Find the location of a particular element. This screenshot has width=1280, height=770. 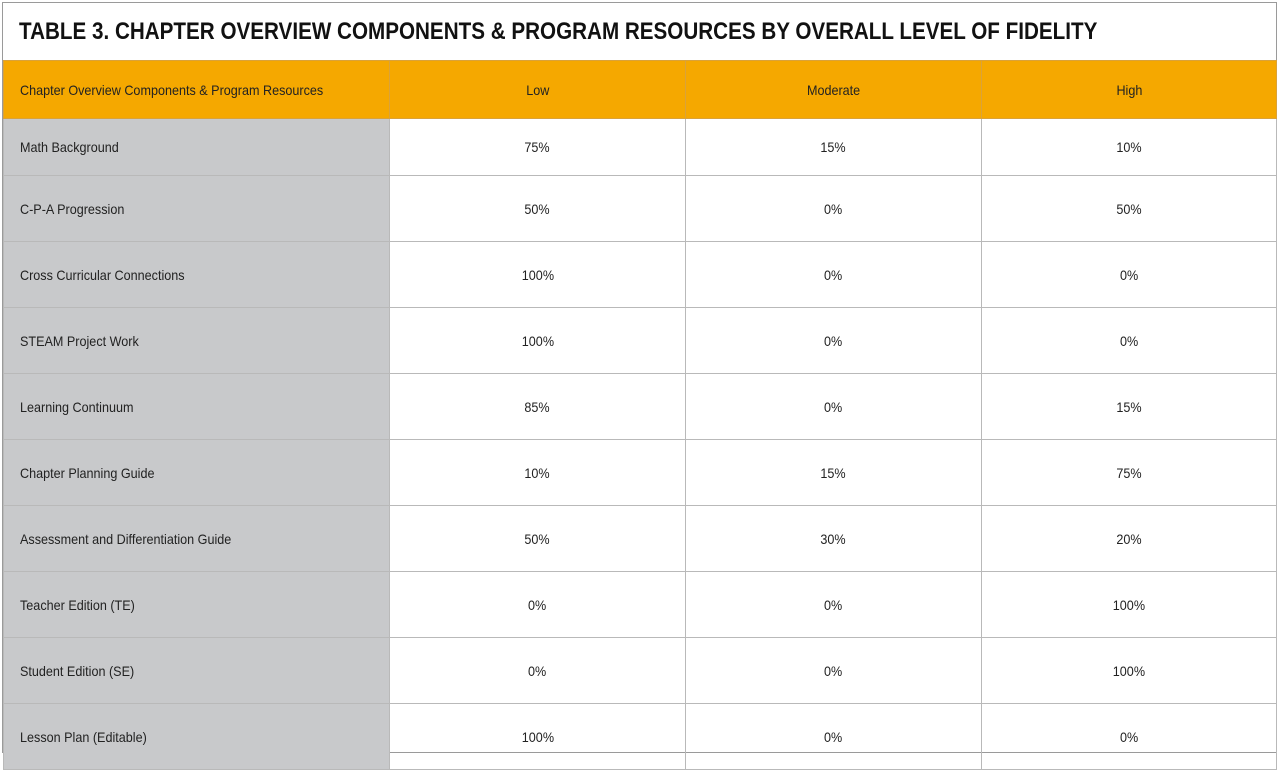

table-row: STEAM Project Work 100% 0% 0% is located at coordinates (640, 340).